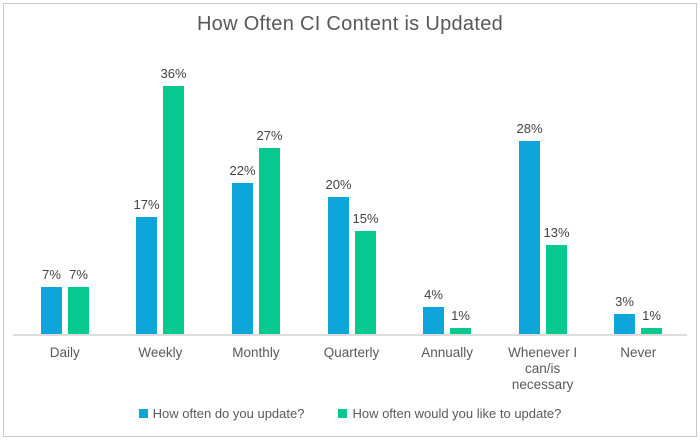 Image resolution: width=700 pixels, height=440 pixels. What do you see at coordinates (556, 232) in the screenshot?
I see `bar-value-label-whenever-i-can-is-necessary-series-2: 13%` at bounding box center [556, 232].